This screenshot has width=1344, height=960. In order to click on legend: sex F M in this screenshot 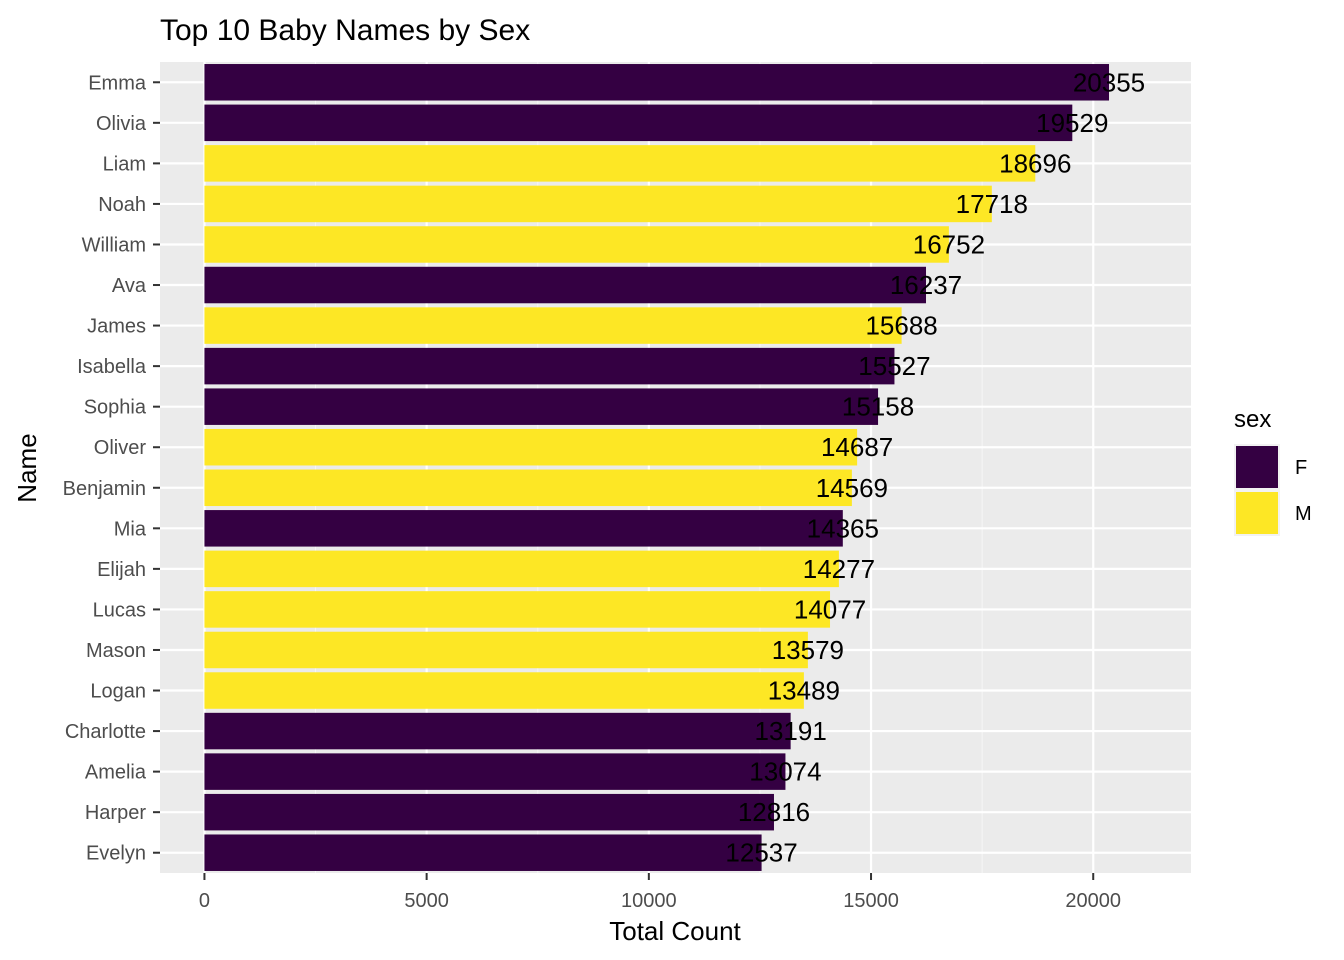, I will do `click(1273, 471)`.